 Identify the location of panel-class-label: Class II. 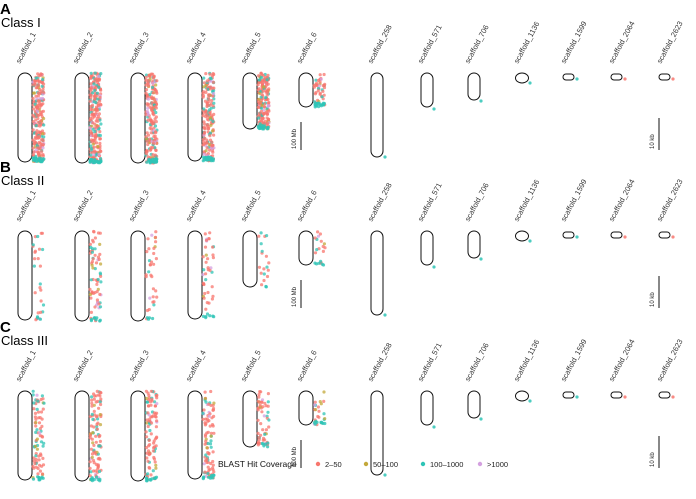
(22, 180).